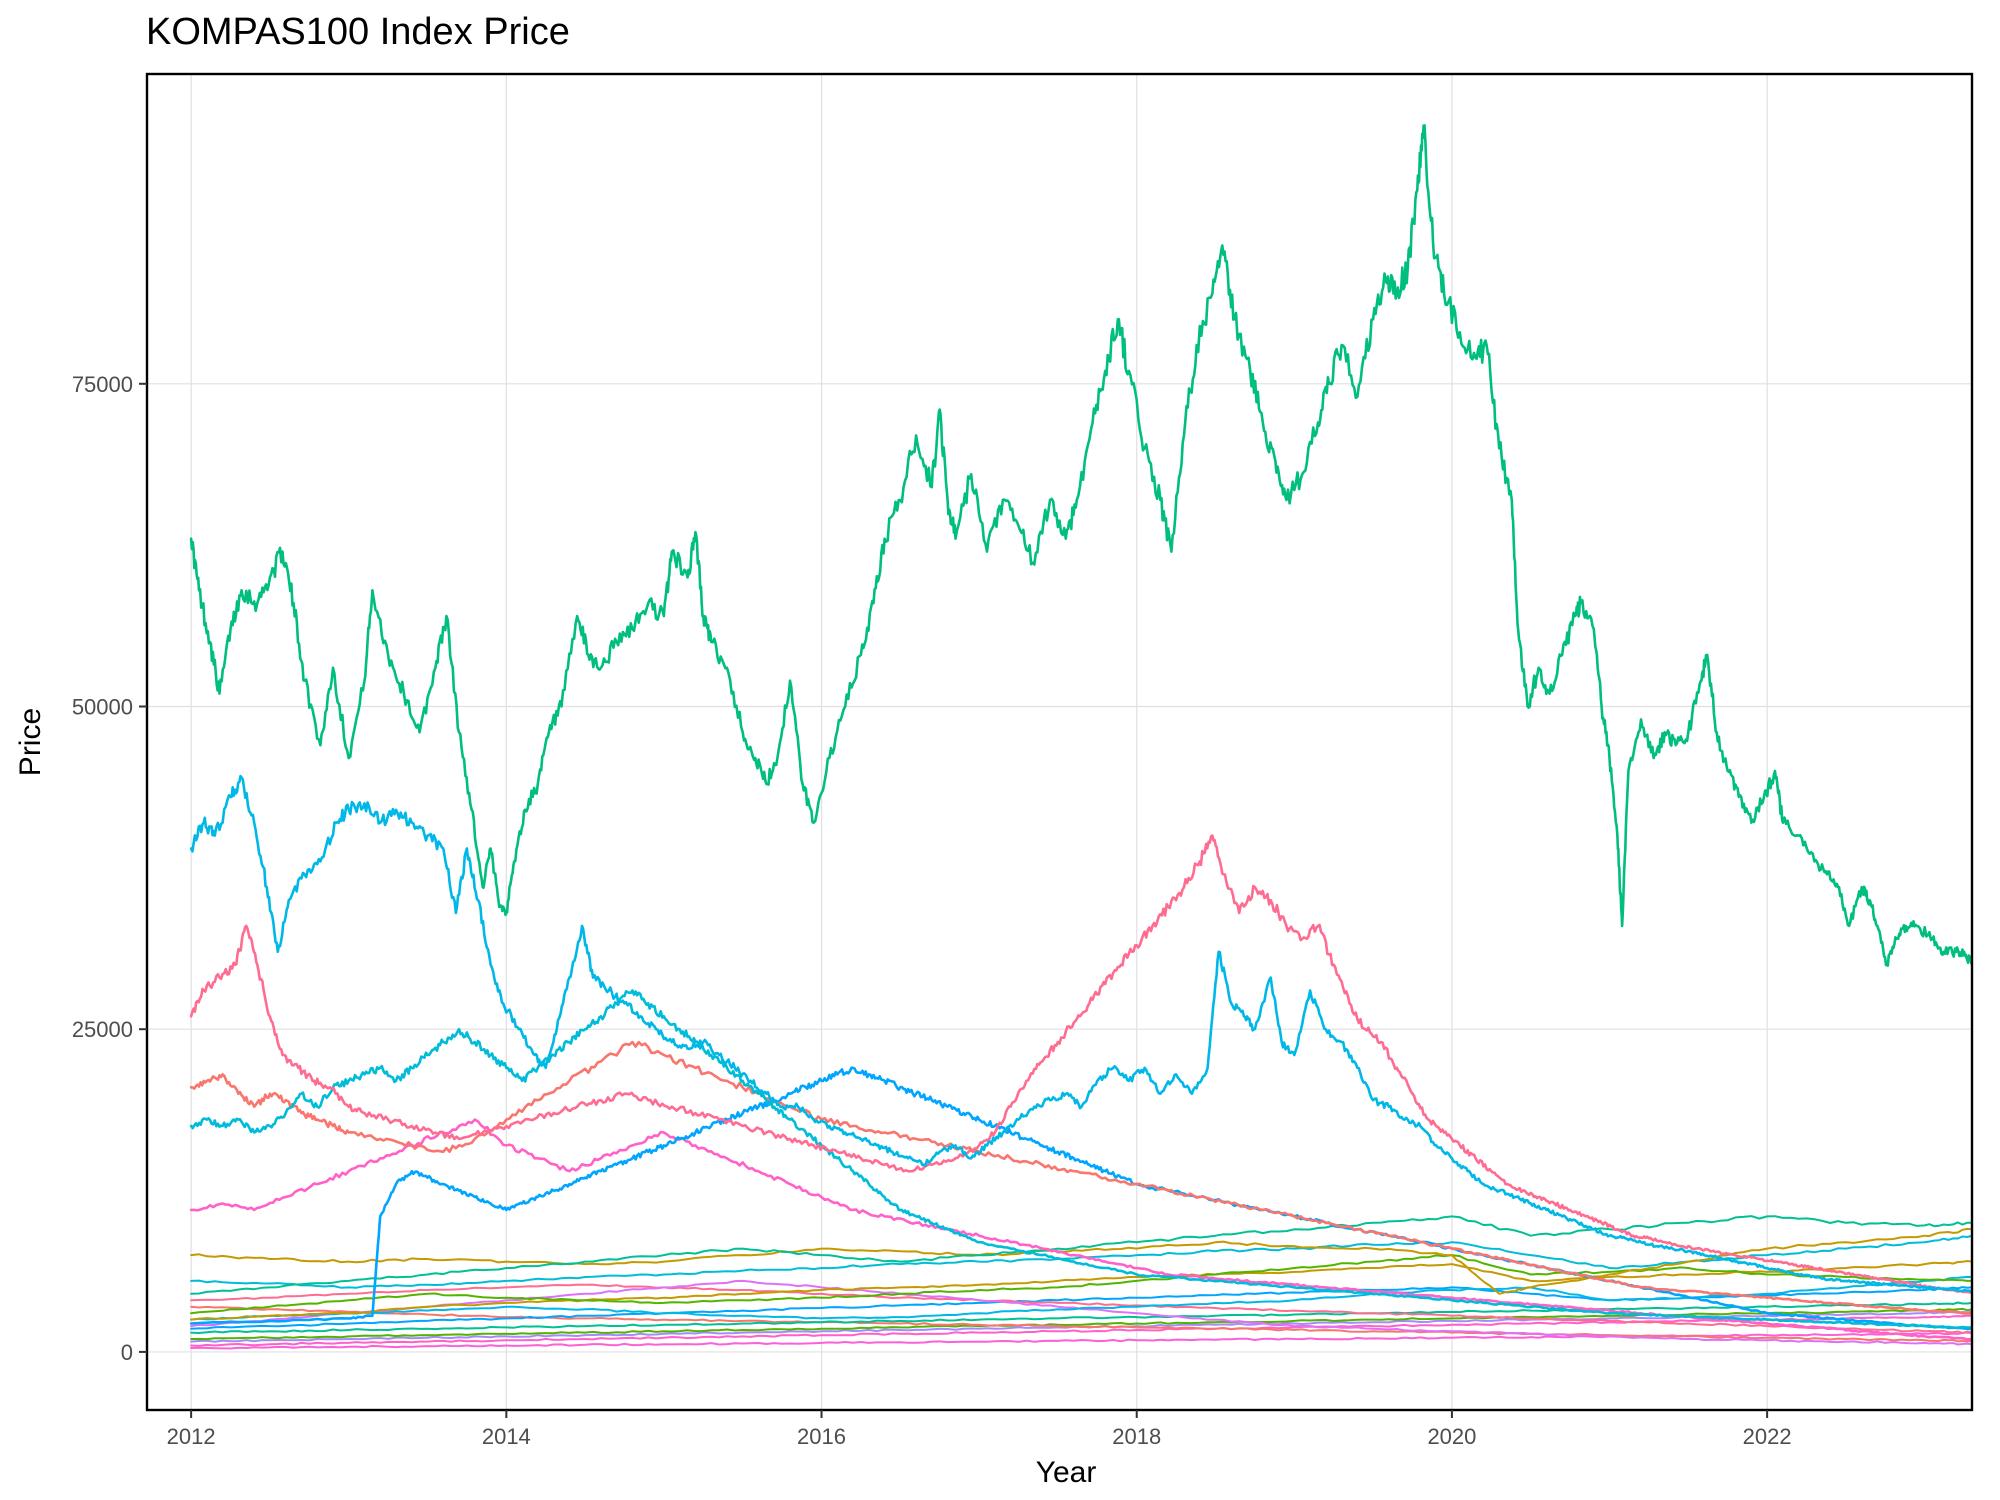  What do you see at coordinates (1451, 1436) in the screenshot?
I see `x-tick-label: 2020` at bounding box center [1451, 1436].